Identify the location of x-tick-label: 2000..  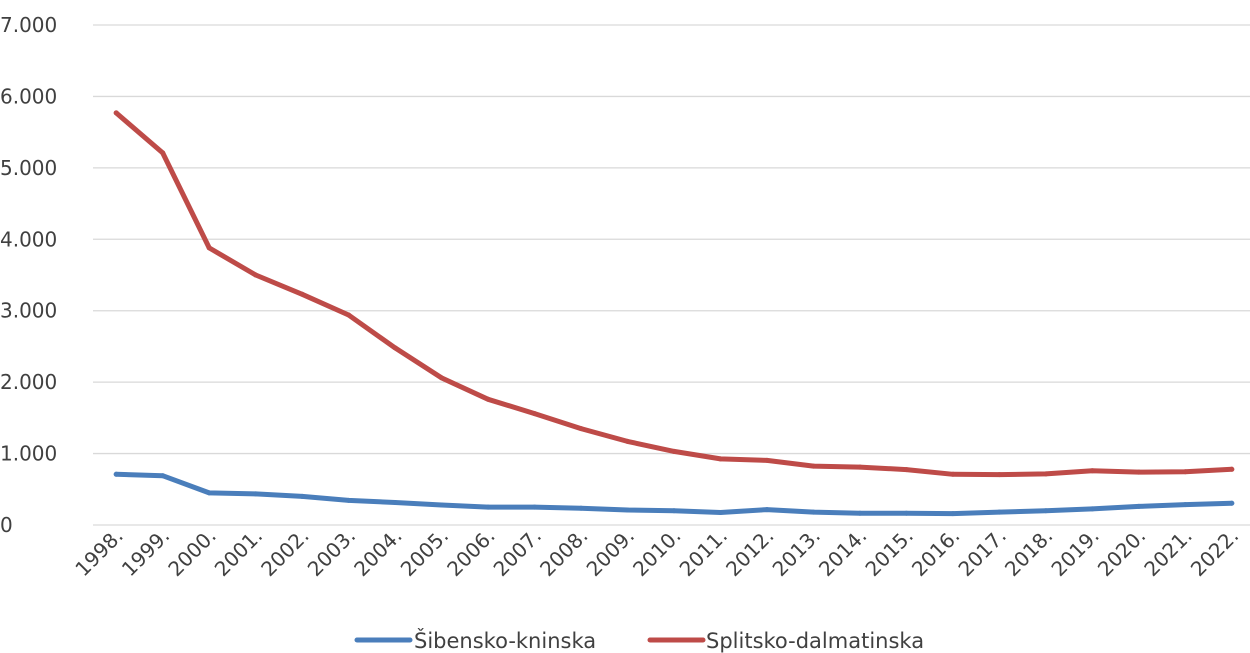
(191, 552).